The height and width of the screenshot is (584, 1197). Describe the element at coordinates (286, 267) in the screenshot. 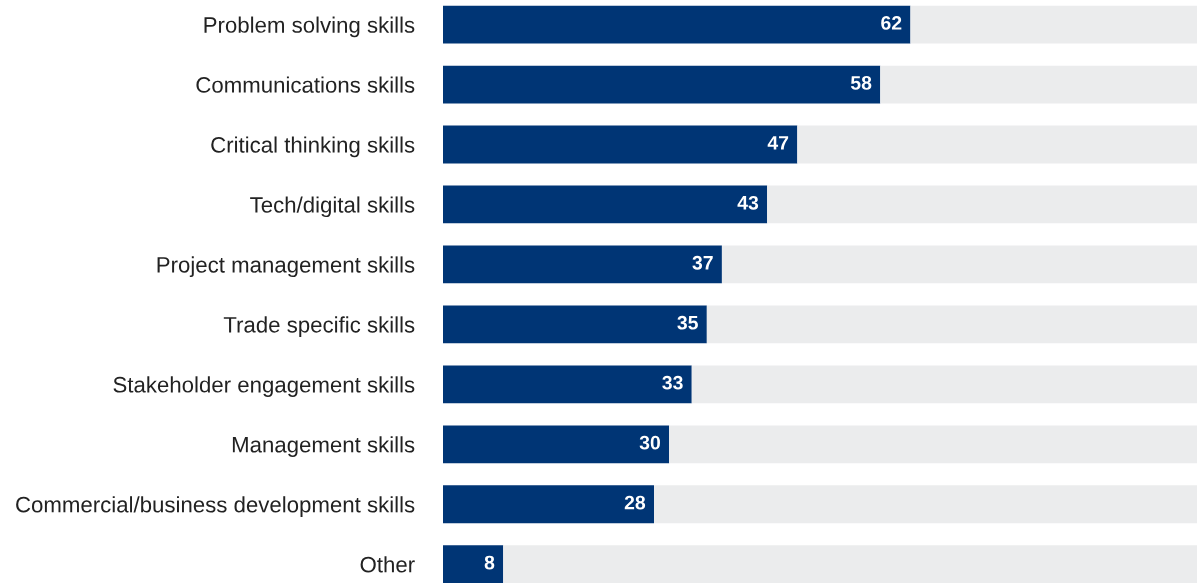

I see `y-tick-label: Project management skills` at that location.